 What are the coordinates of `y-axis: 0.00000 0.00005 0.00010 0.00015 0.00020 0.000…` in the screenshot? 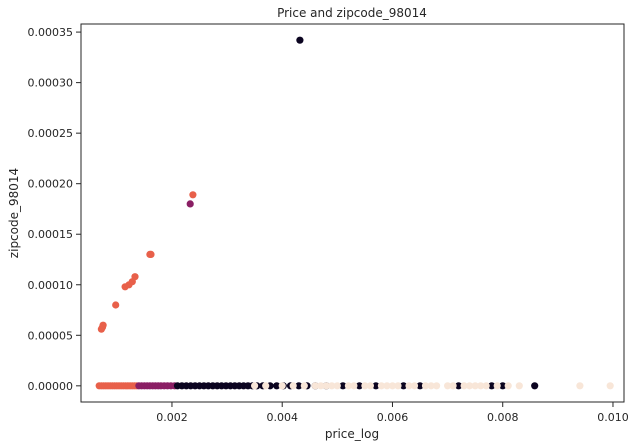 It's located at (54, 209).